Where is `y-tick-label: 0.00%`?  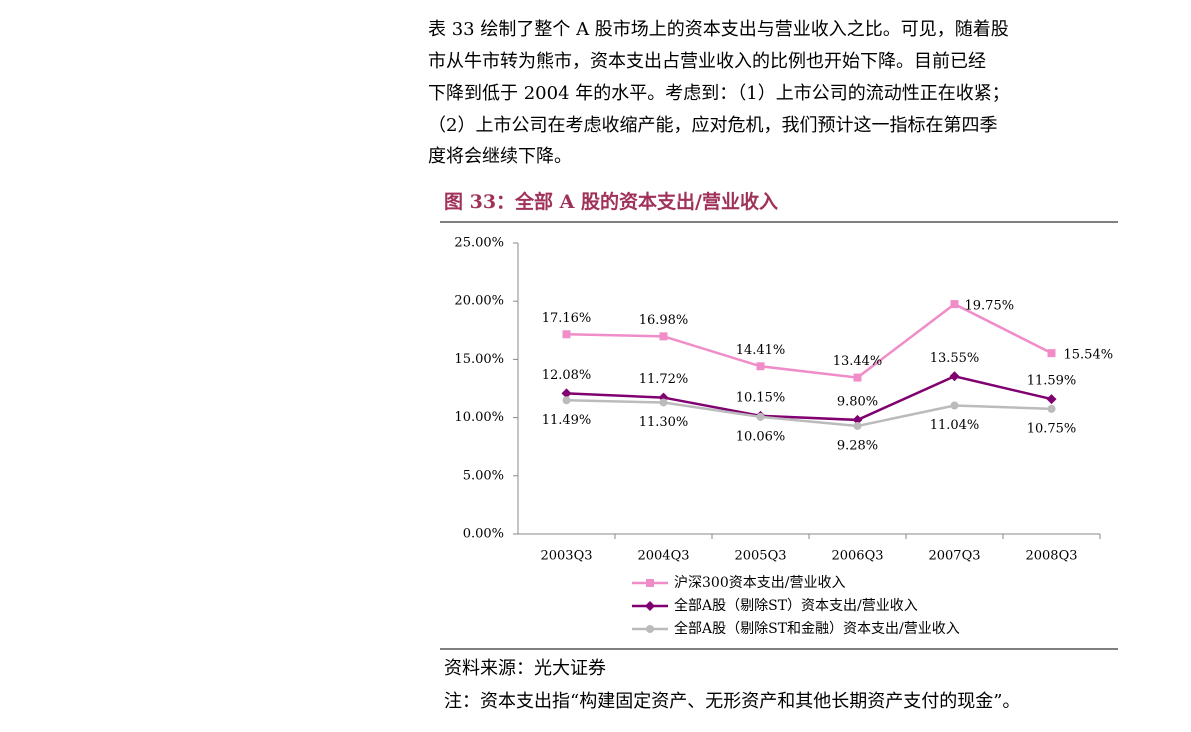 y-tick-label: 0.00% is located at coordinates (483, 534).